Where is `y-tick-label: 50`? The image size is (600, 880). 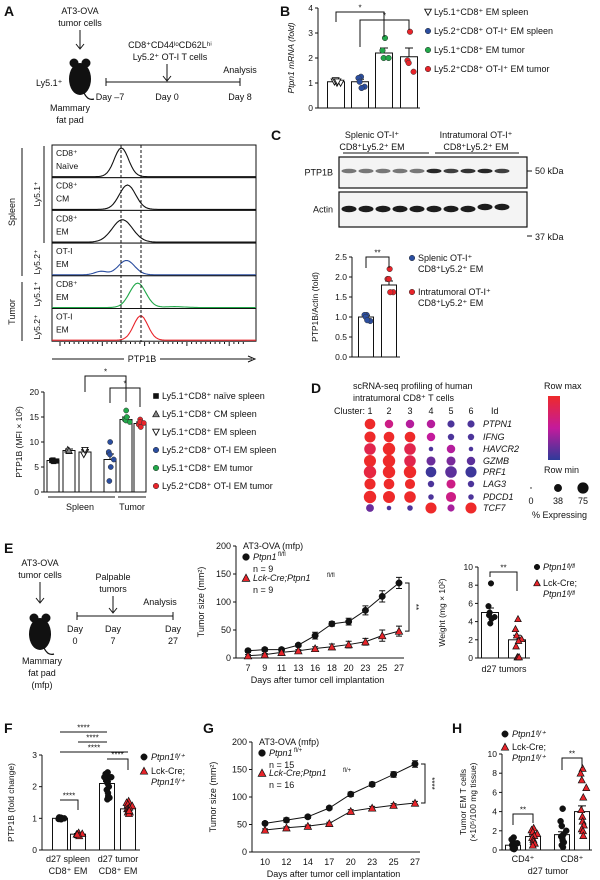
y-tick-label: 50 is located at coordinates (242, 825).